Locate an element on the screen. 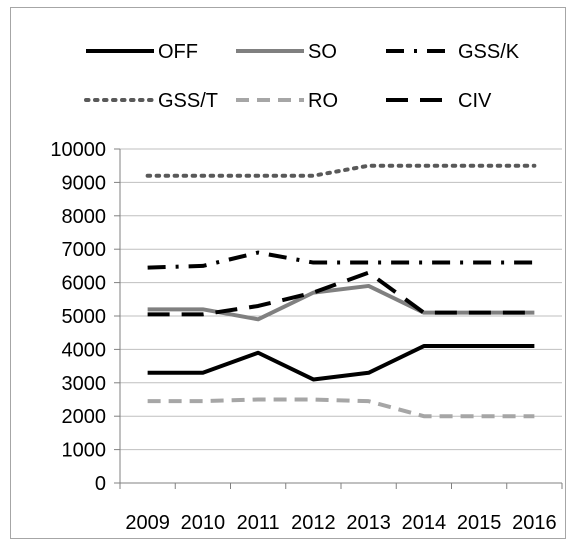 The height and width of the screenshot is (543, 576). y-tick-label: 9000 is located at coordinates (84, 183).